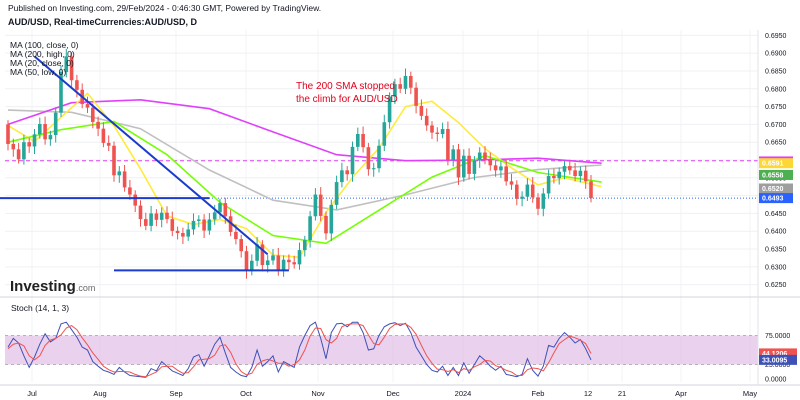  What do you see at coordinates (773, 199) in the screenshot?
I see `price-tag-label: 0.6493` at bounding box center [773, 199].